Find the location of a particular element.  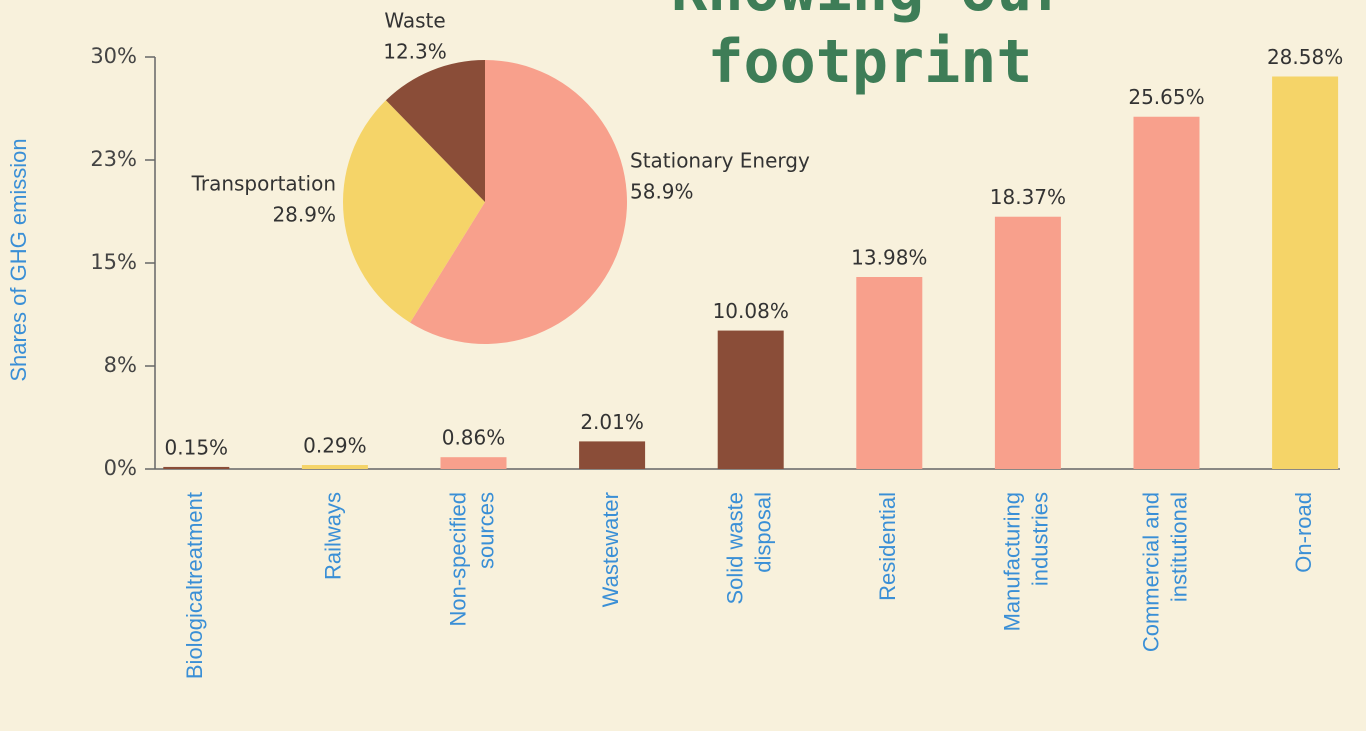

y-tick-label: 8% is located at coordinates (120, 365).